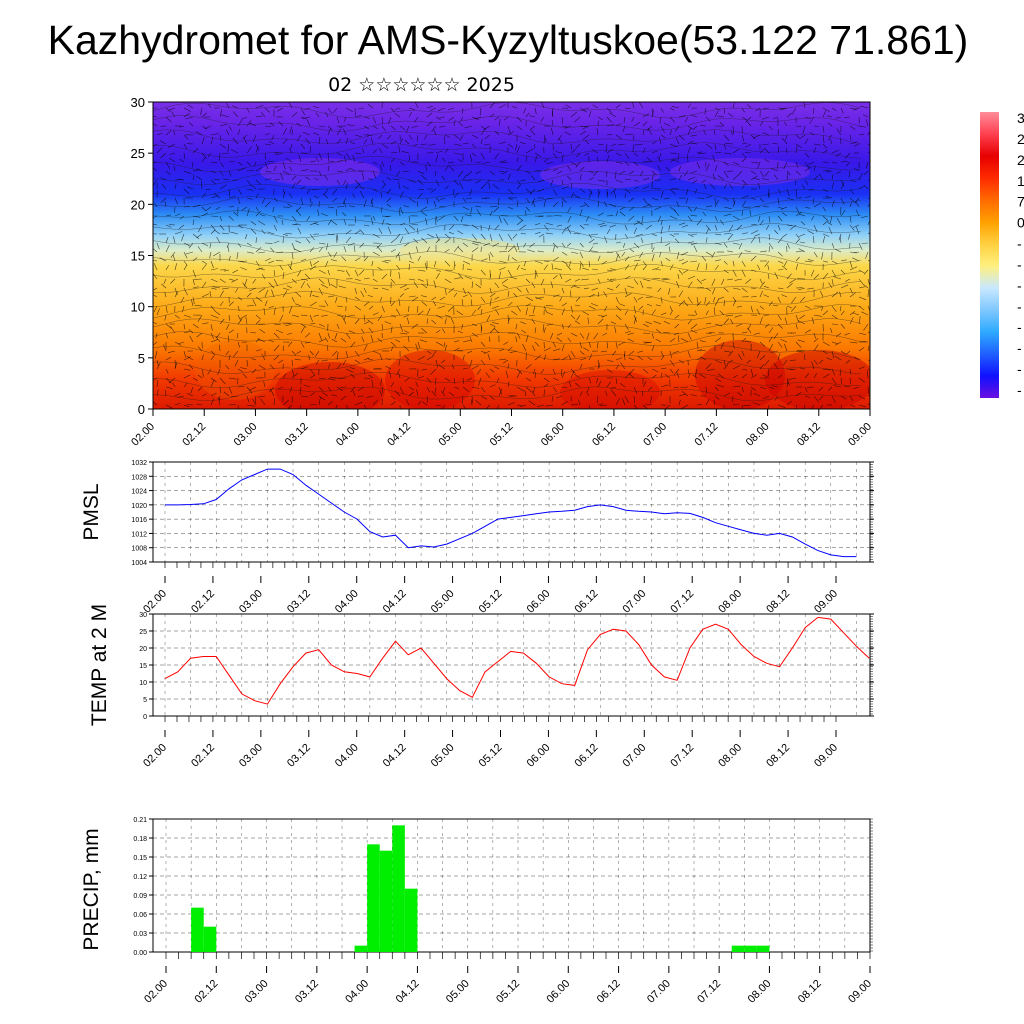 This screenshot has width=1024, height=1024. I want to click on x-tick-label: 02.12, so click(203, 756).